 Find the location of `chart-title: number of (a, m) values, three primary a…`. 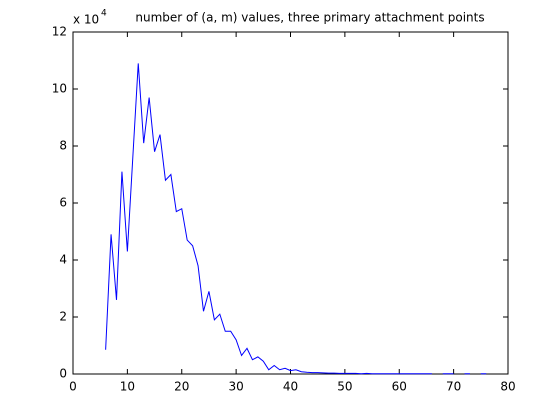

chart-title: number of (a, m) values, three primary a… is located at coordinates (309, 18).